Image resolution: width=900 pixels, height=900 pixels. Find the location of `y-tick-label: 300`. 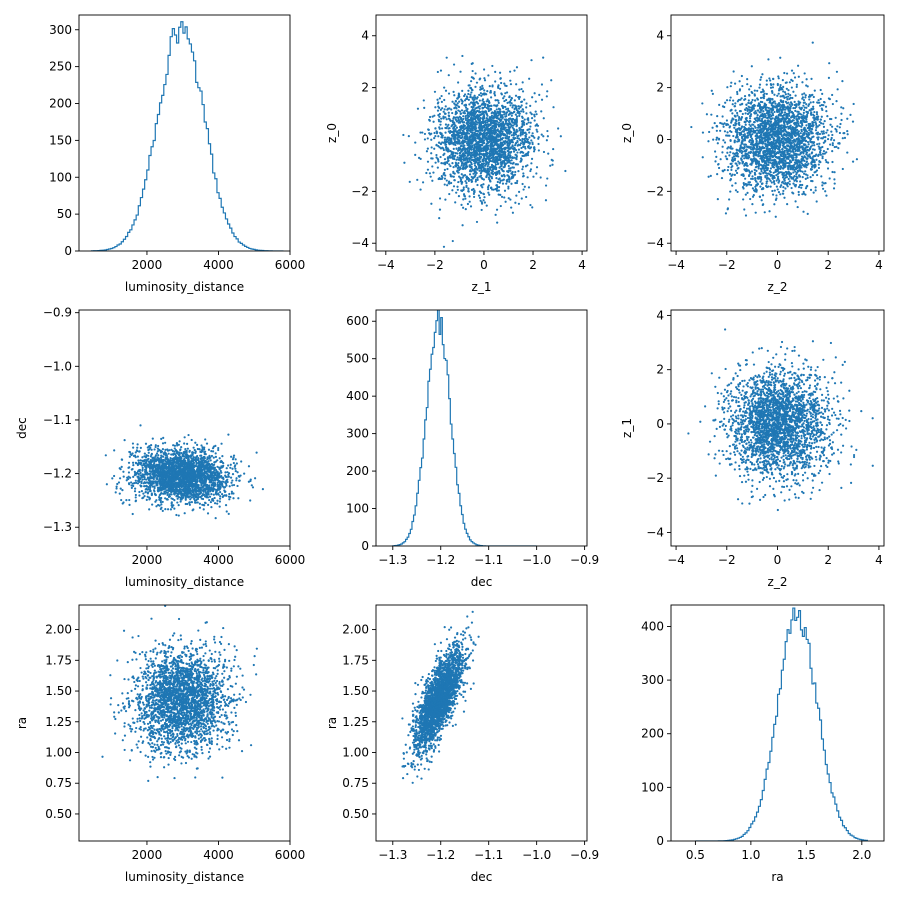

y-tick-label: 300 is located at coordinates (60, 30).